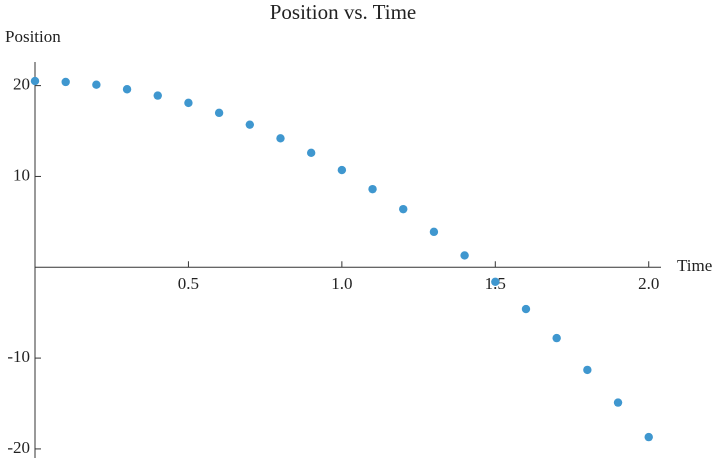 The width and height of the screenshot is (720, 461). Describe the element at coordinates (21, 174) in the screenshot. I see `y-tick-label: 10` at that location.